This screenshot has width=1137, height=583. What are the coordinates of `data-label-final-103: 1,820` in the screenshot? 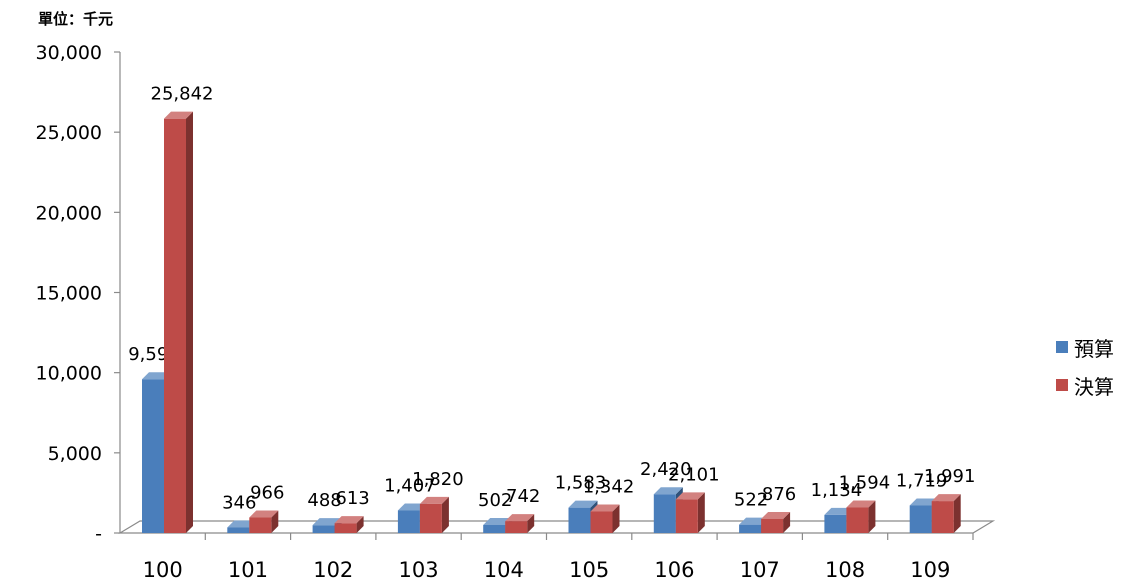 It's located at (438, 479).